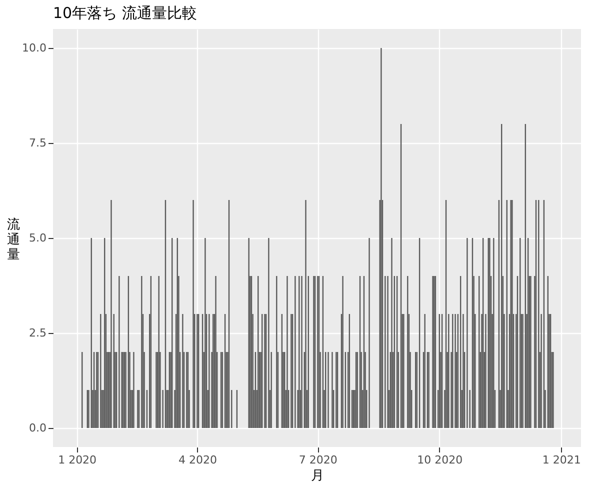 The width and height of the screenshot is (600, 500). Describe the element at coordinates (561, 460) in the screenshot. I see `x-tick-label: 1 2021` at that location.